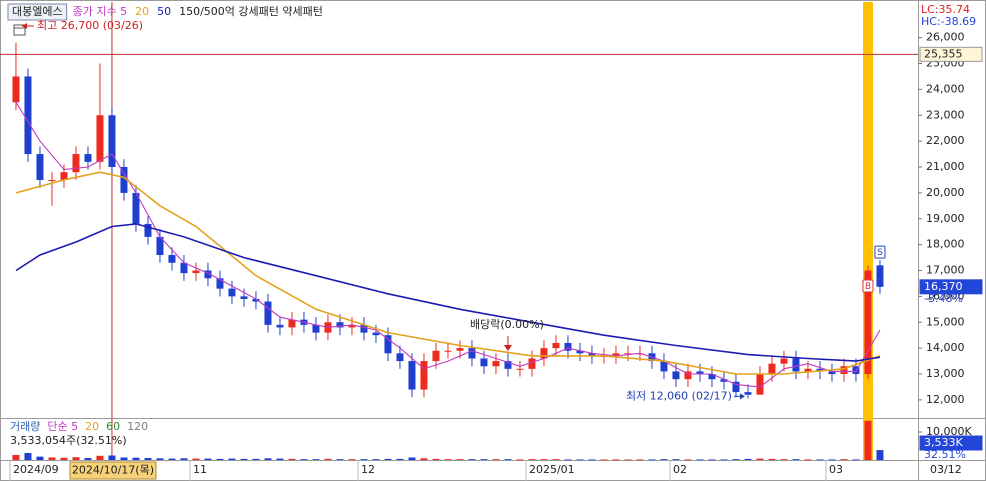 The image size is (986, 481). Describe the element at coordinates (507, 324) in the screenshot. I see `dividend-annotation: 배당락(0.00%)` at that location.